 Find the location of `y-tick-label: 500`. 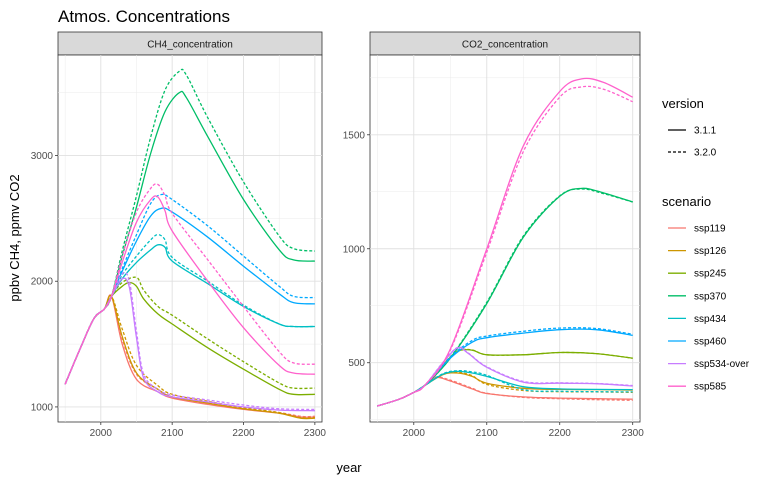

y-tick-label: 500 is located at coordinates (356, 363).